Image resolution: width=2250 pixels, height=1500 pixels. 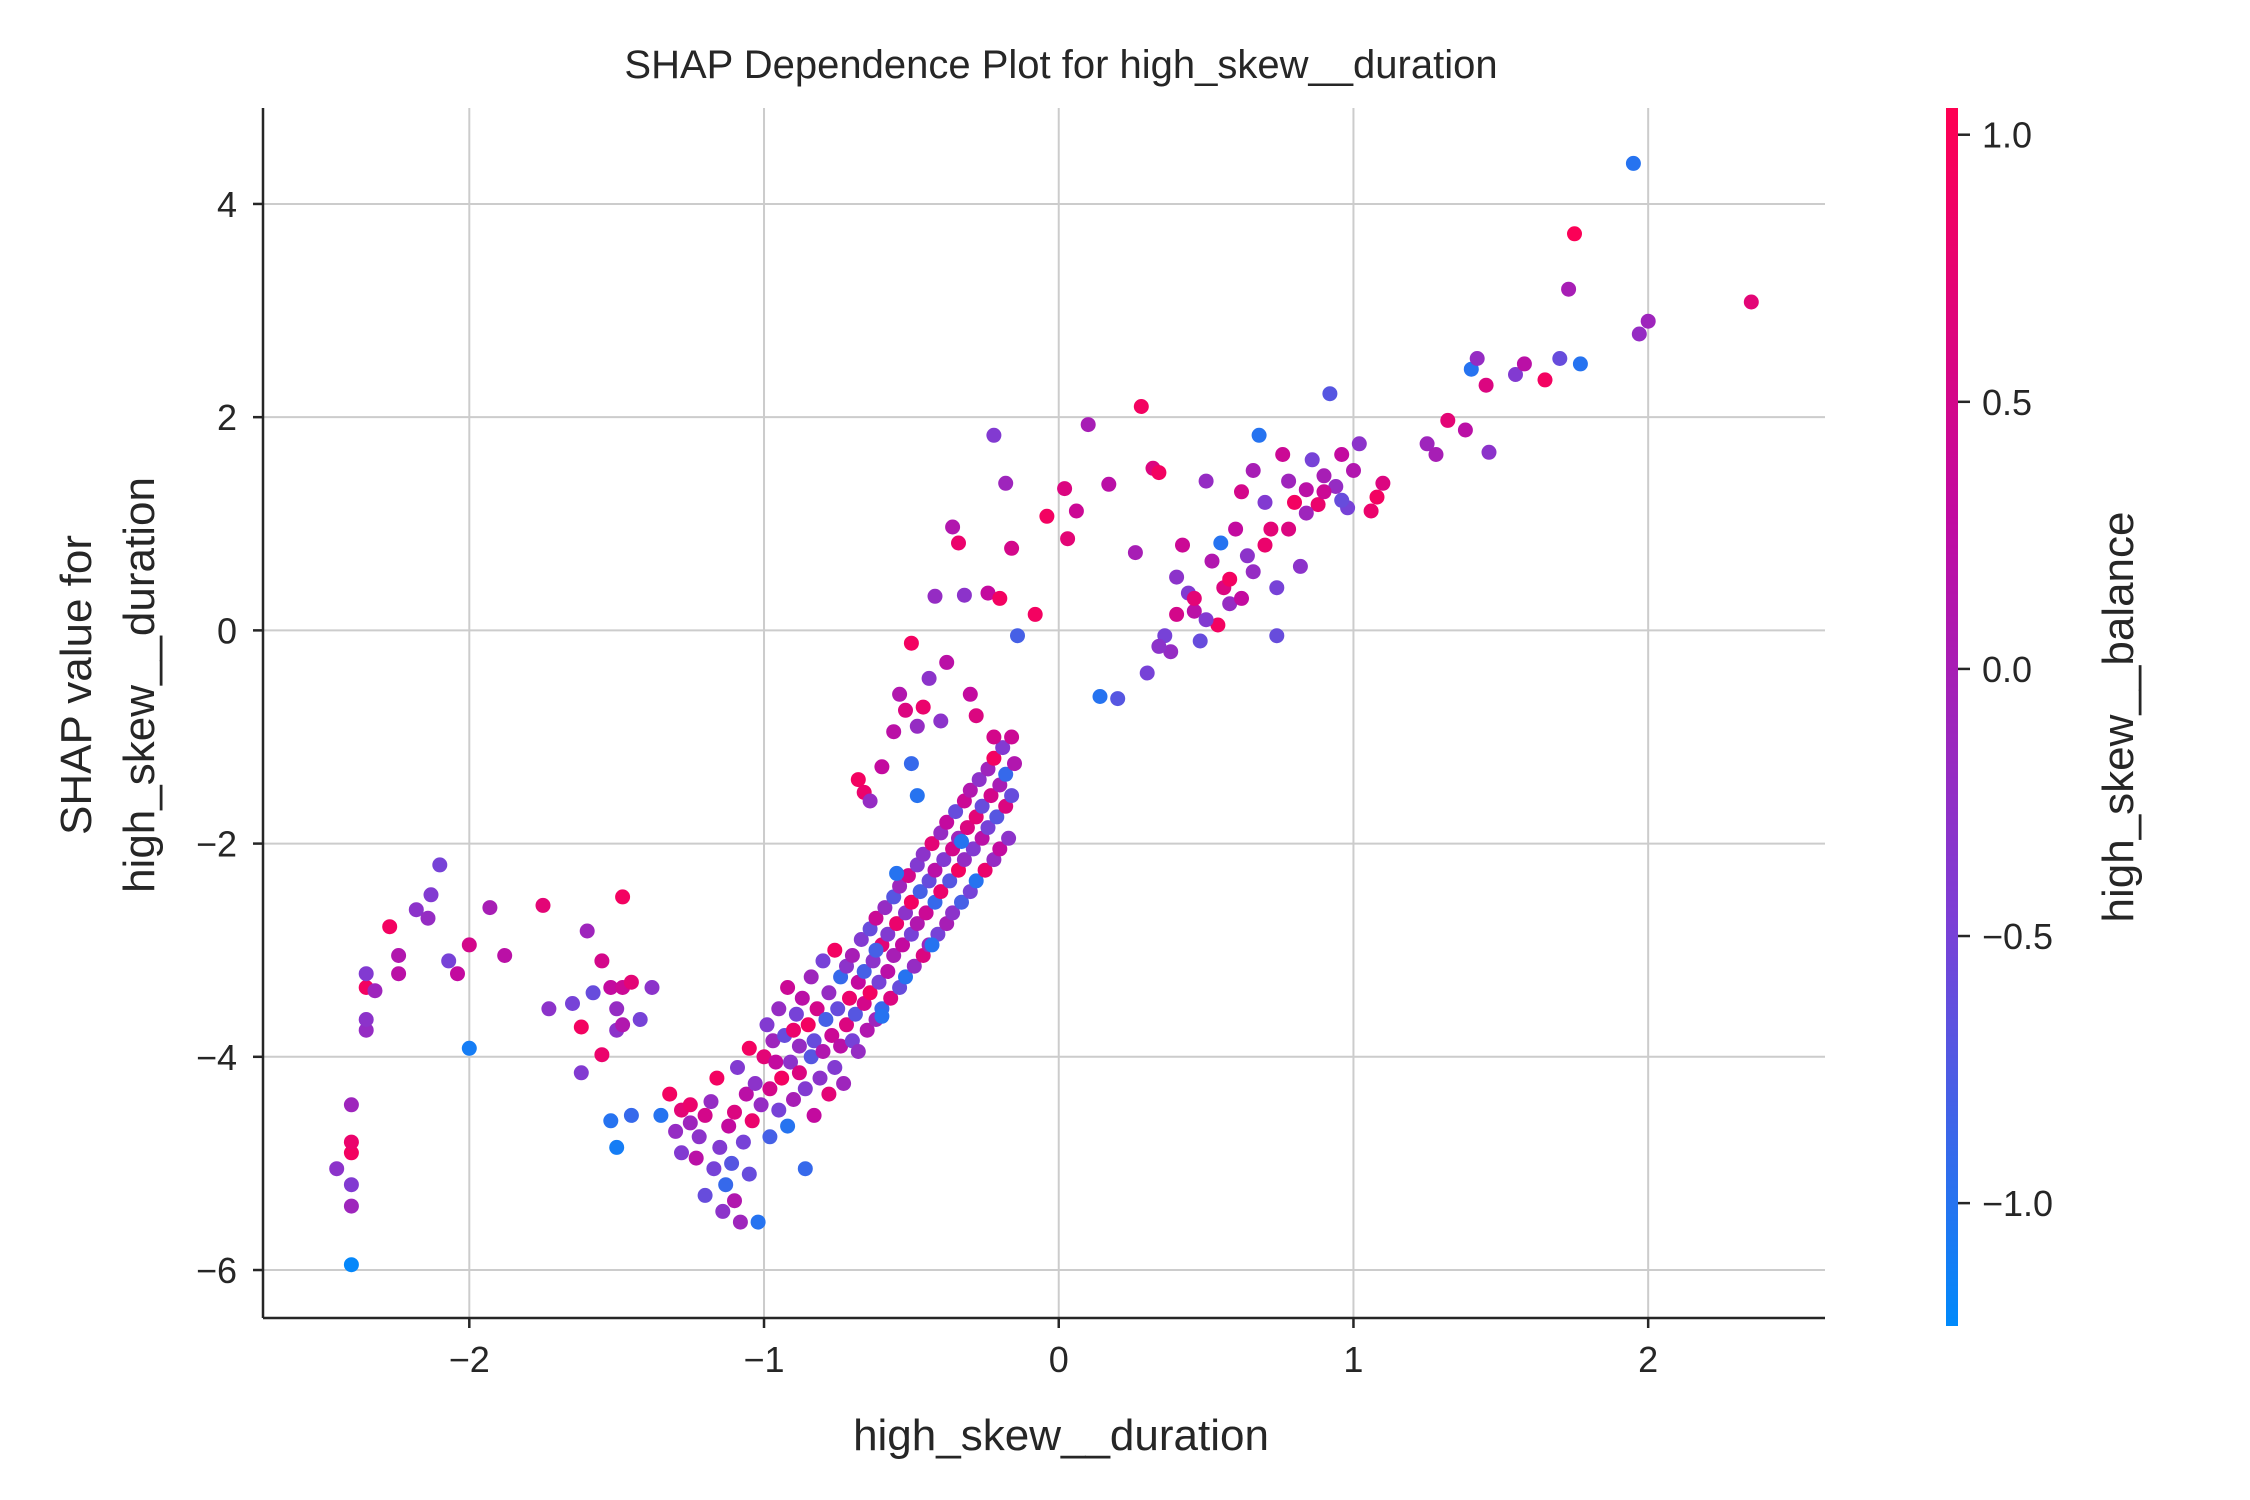 I want to click on x-tick-label: −1, so click(x=763, y=1359).